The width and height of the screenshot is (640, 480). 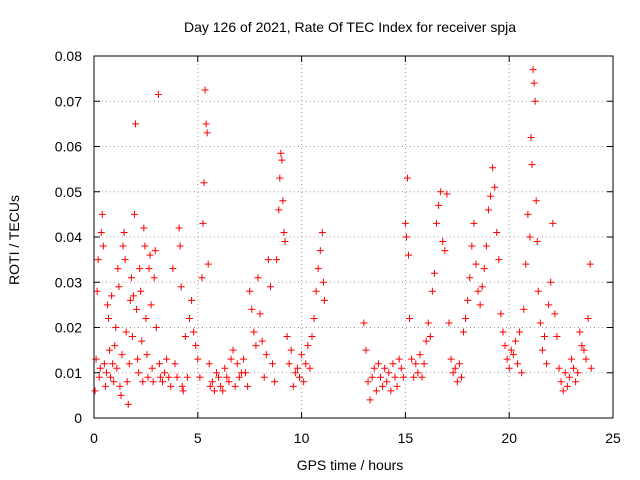 What do you see at coordinates (68, 282) in the screenshot?
I see `y-tick-label: 0.03` at bounding box center [68, 282].